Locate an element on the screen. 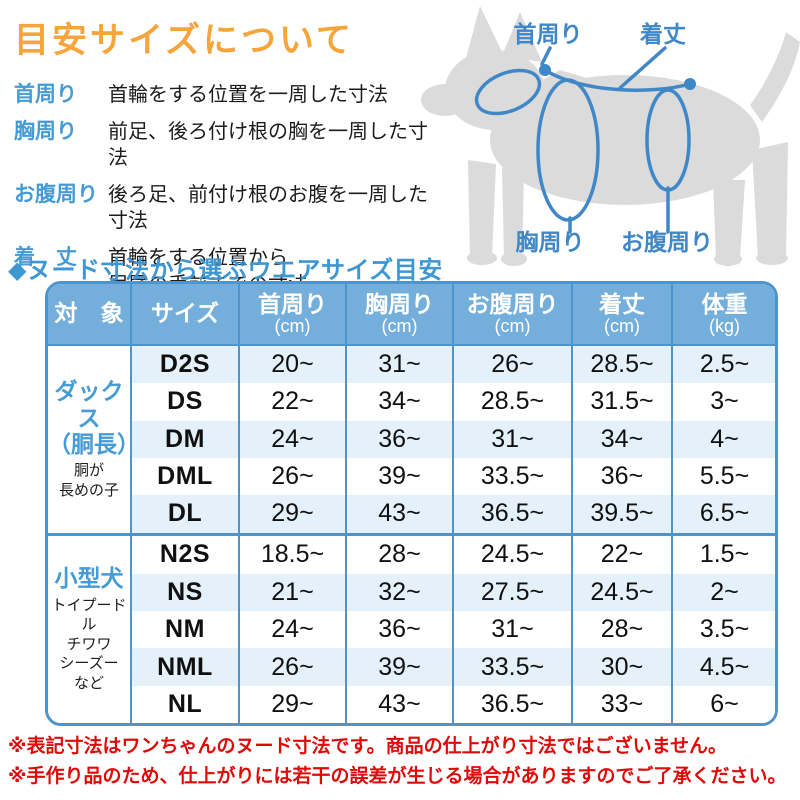  length-cell: 39.5~ is located at coordinates (621, 514).